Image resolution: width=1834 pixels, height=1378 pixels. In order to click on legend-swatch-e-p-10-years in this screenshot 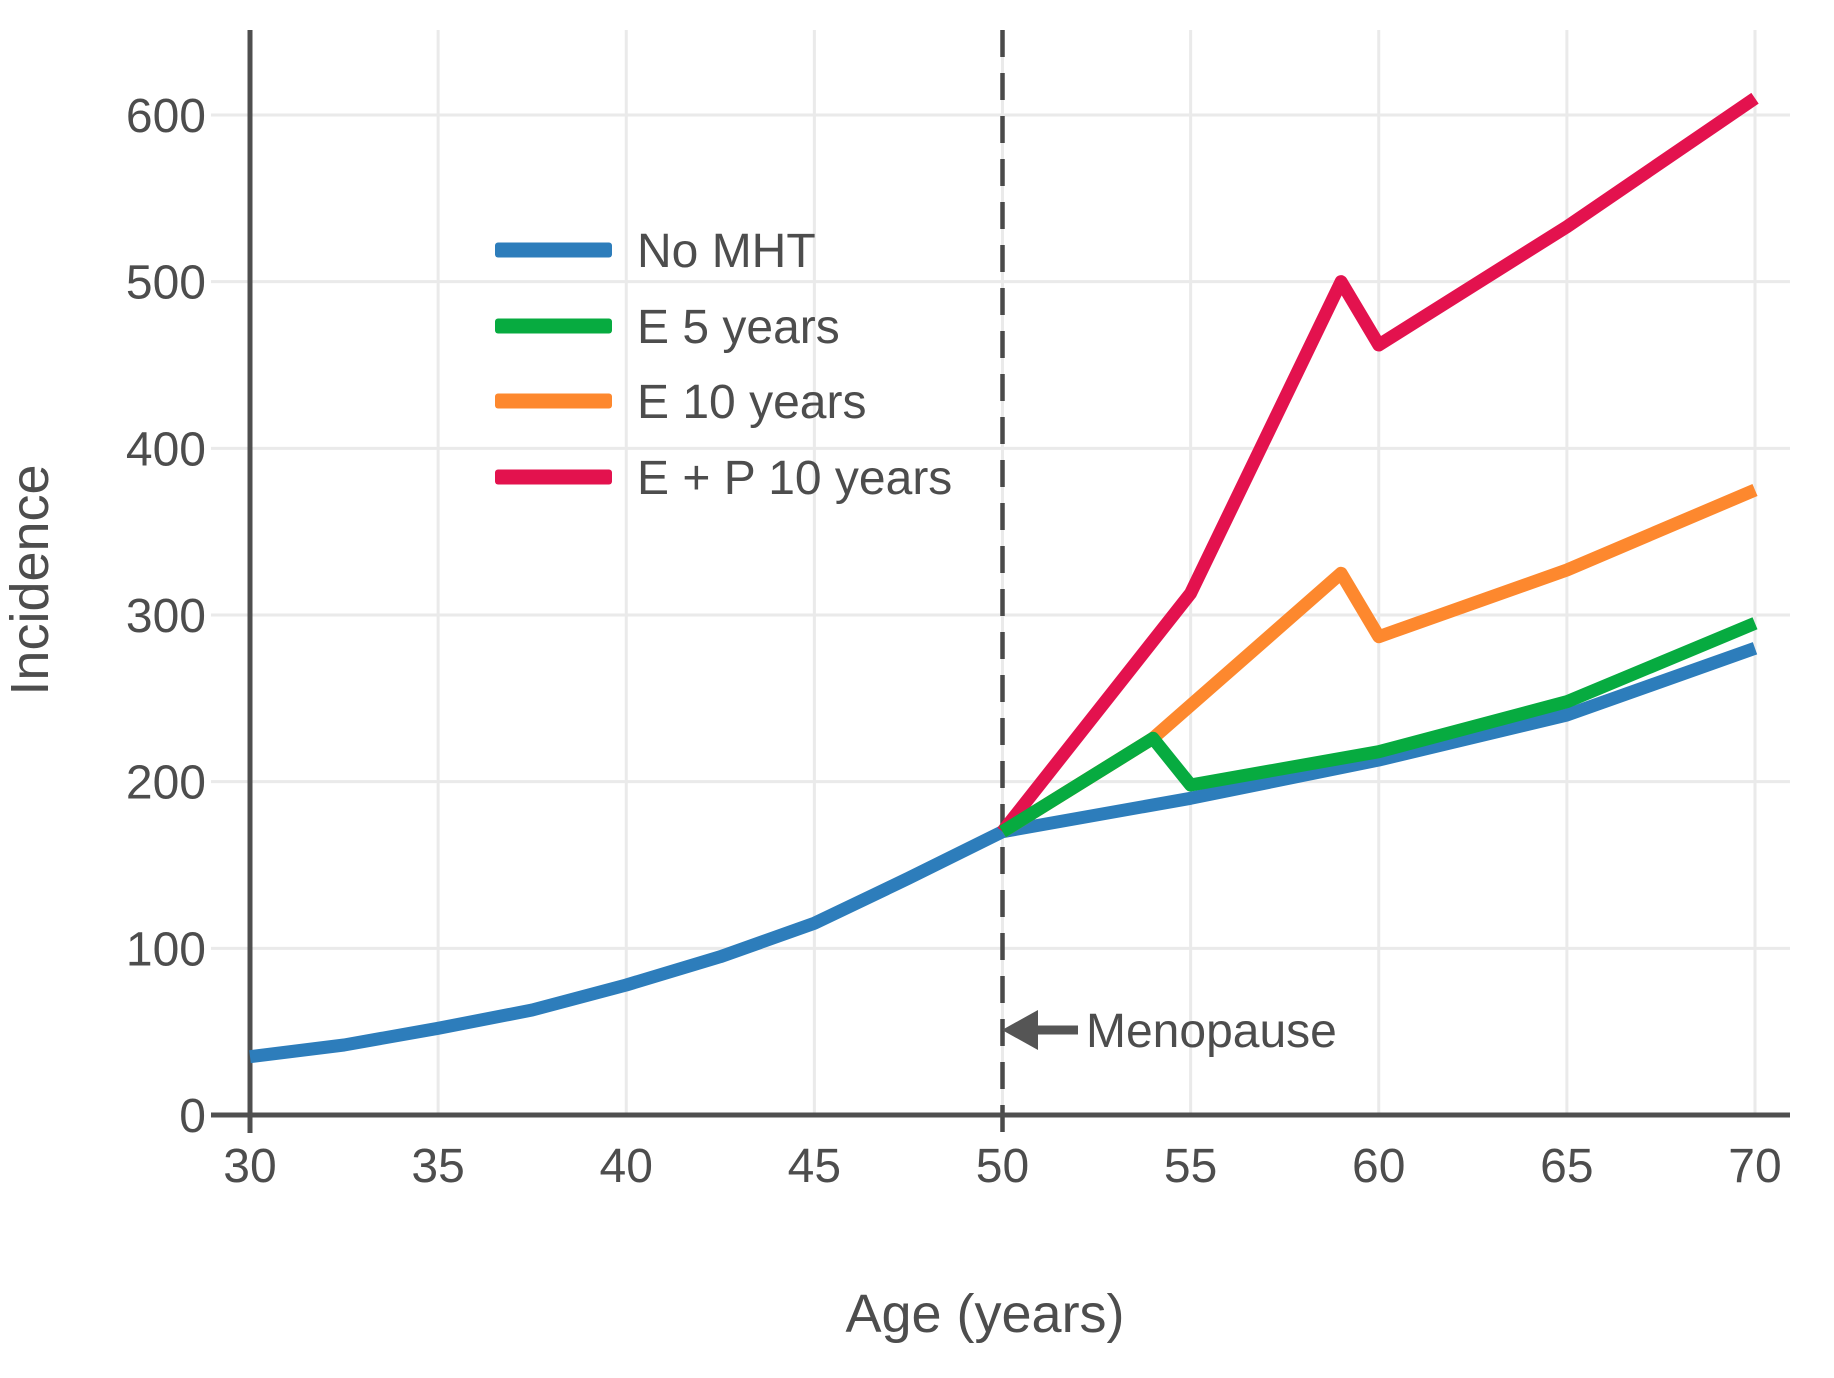, I will do `click(553, 477)`.